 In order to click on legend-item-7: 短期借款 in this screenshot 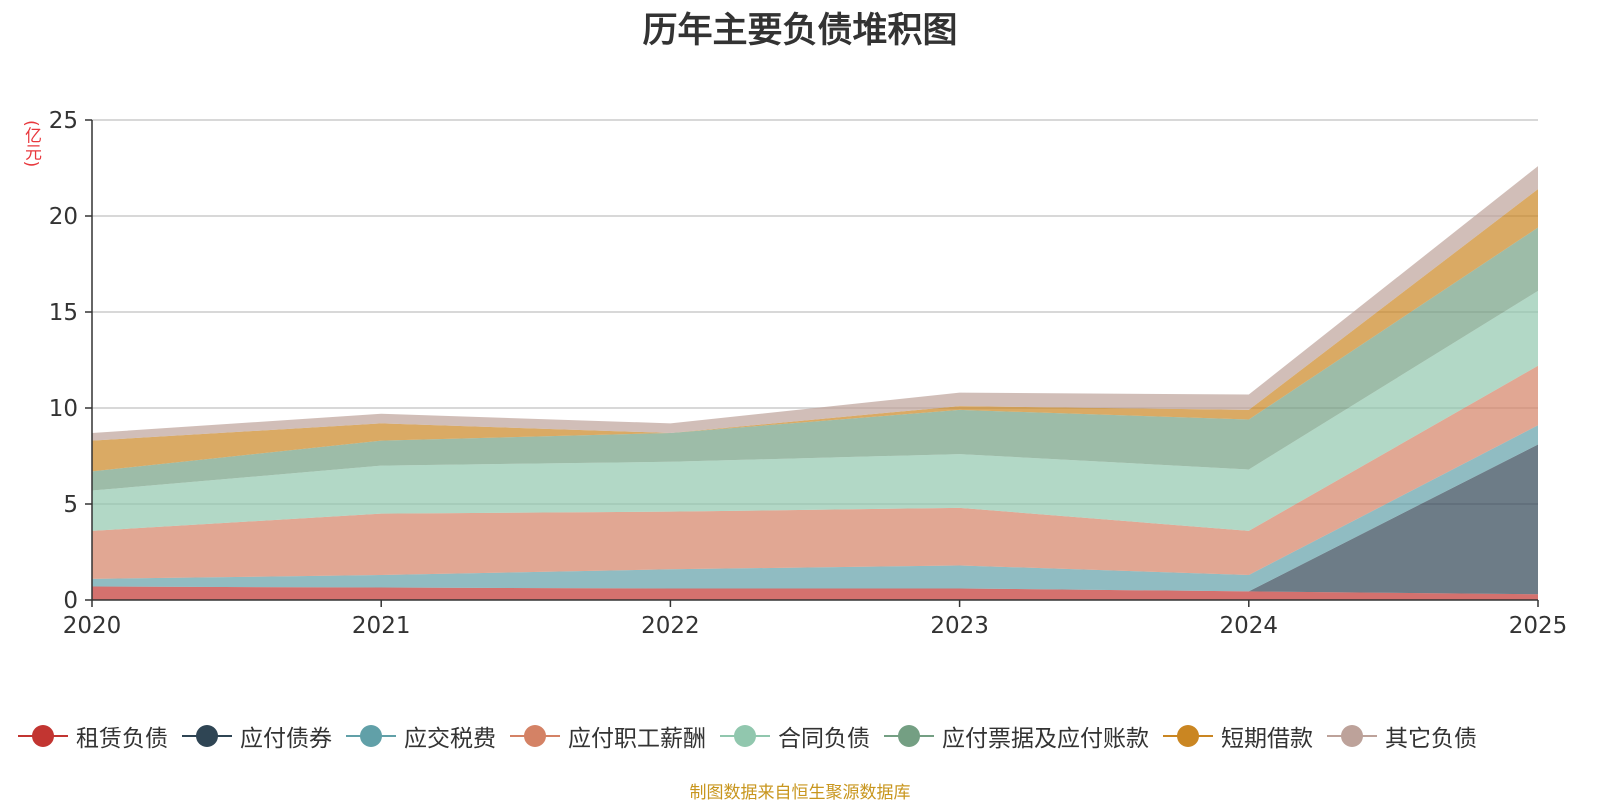, I will do `click(1238, 736)`.